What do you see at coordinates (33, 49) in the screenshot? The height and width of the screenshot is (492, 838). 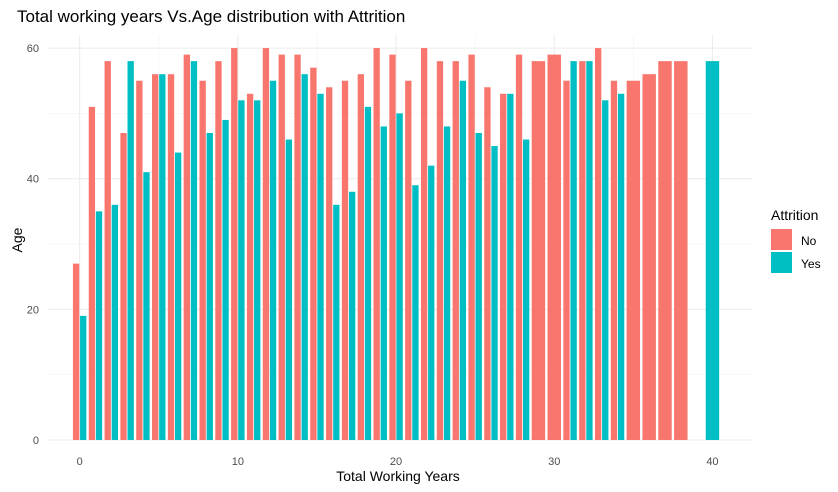 I see `y-tick-label: 60` at bounding box center [33, 49].